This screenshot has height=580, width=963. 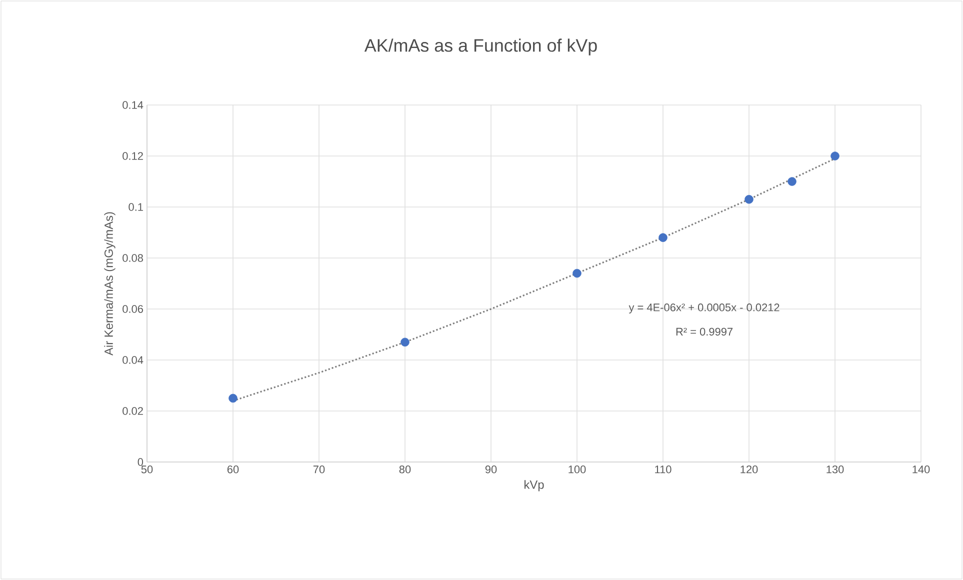 I want to click on y-tick-label: 0.14, so click(x=133, y=105).